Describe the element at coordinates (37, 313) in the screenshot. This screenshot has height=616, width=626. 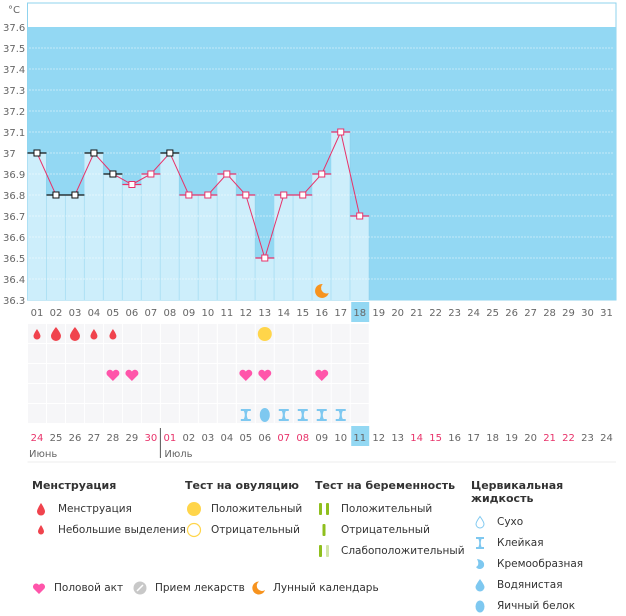
I see `x-tick-label: 01` at that location.